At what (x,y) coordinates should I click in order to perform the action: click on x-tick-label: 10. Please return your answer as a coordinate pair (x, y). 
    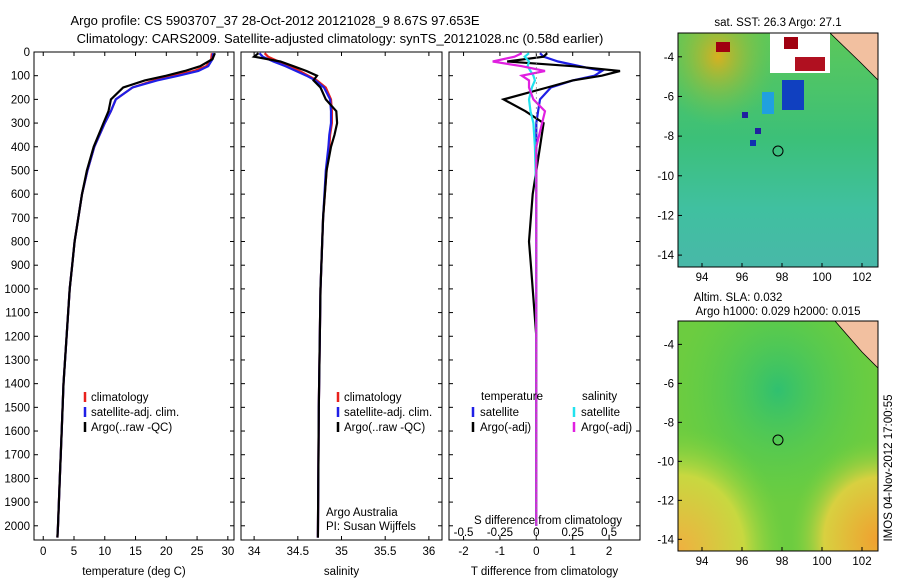
    Looking at the image, I should click on (104, 552).